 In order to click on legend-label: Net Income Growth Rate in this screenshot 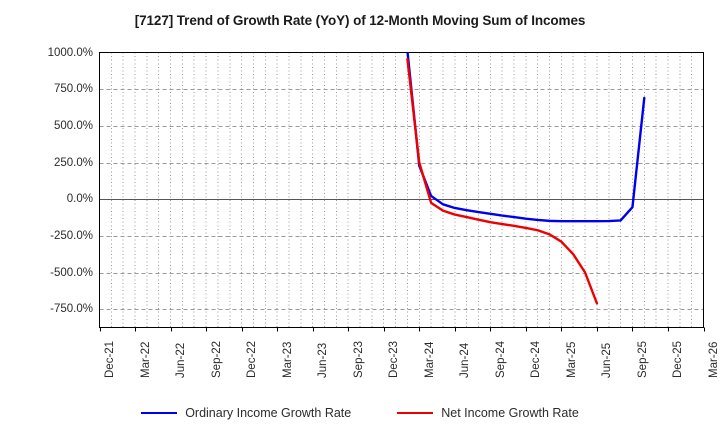, I will do `click(510, 413)`.